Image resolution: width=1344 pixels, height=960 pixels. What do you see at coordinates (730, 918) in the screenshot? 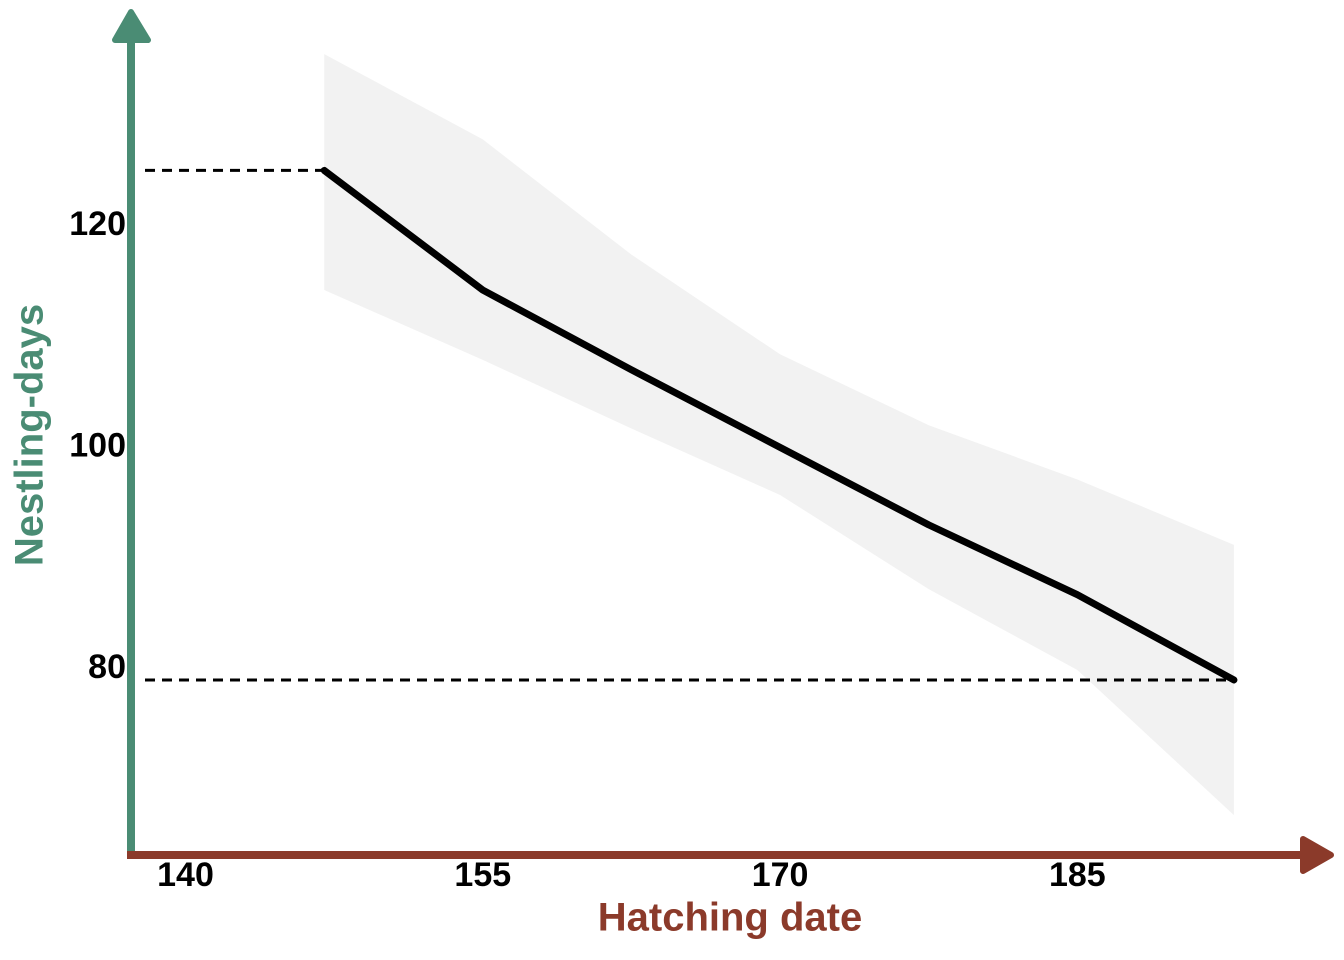
I see `x-axis-title: Hatching date` at bounding box center [730, 918].